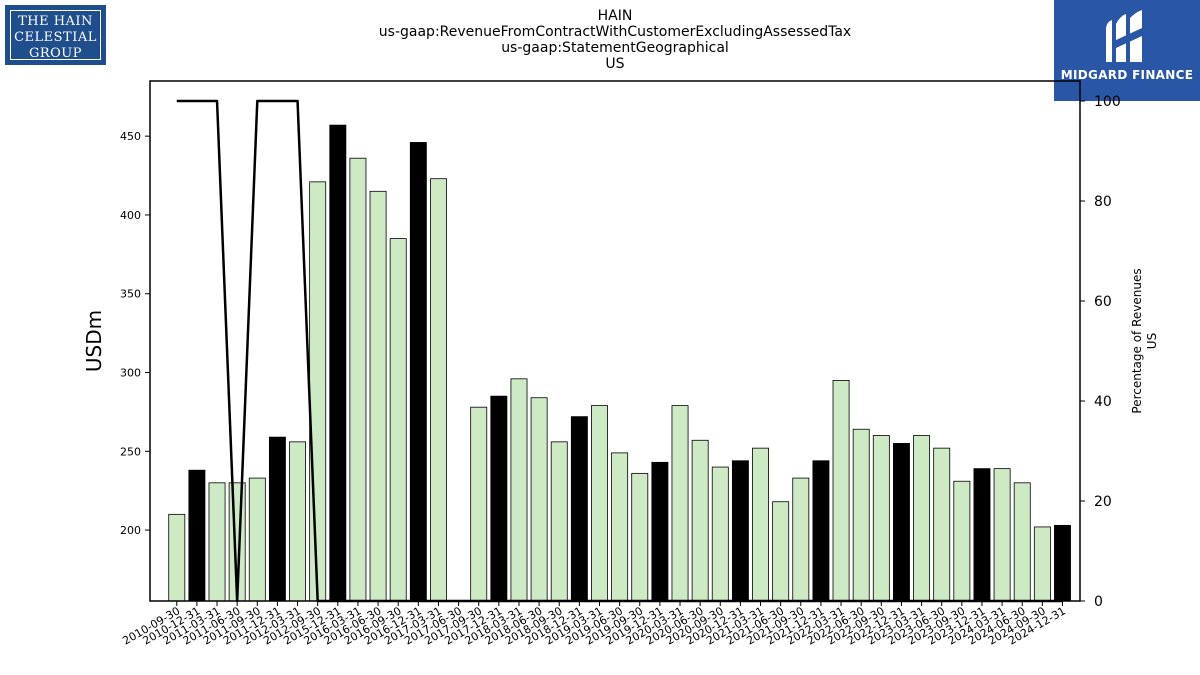 The height and width of the screenshot is (675, 1200). What do you see at coordinates (1107, 102) in the screenshot?
I see `y2-tick-label: 100` at bounding box center [1107, 102].